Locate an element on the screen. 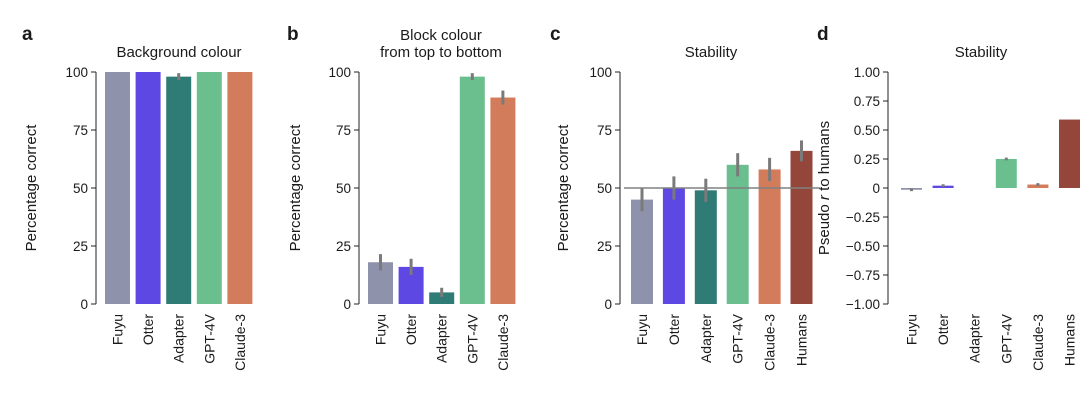 This screenshot has height=407, width=1080. y-tick-label: −1.00 is located at coordinates (863, 304).